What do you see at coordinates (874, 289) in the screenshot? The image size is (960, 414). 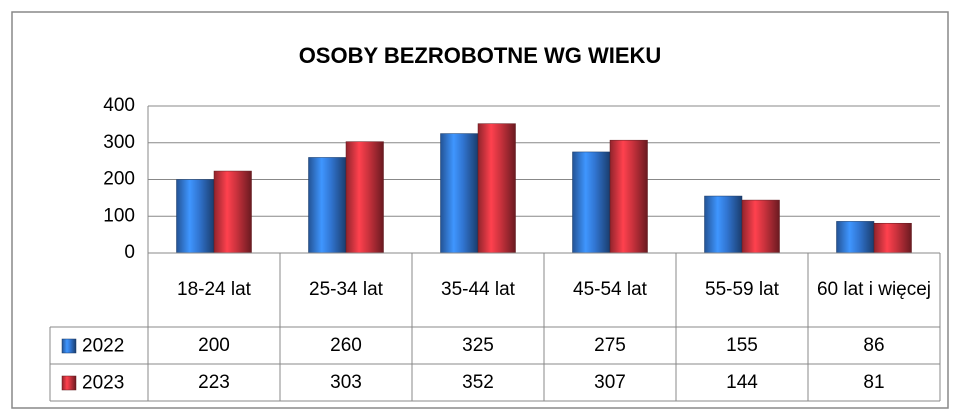 I see `x-tick-label: 60 lat i więcej` at bounding box center [874, 289].